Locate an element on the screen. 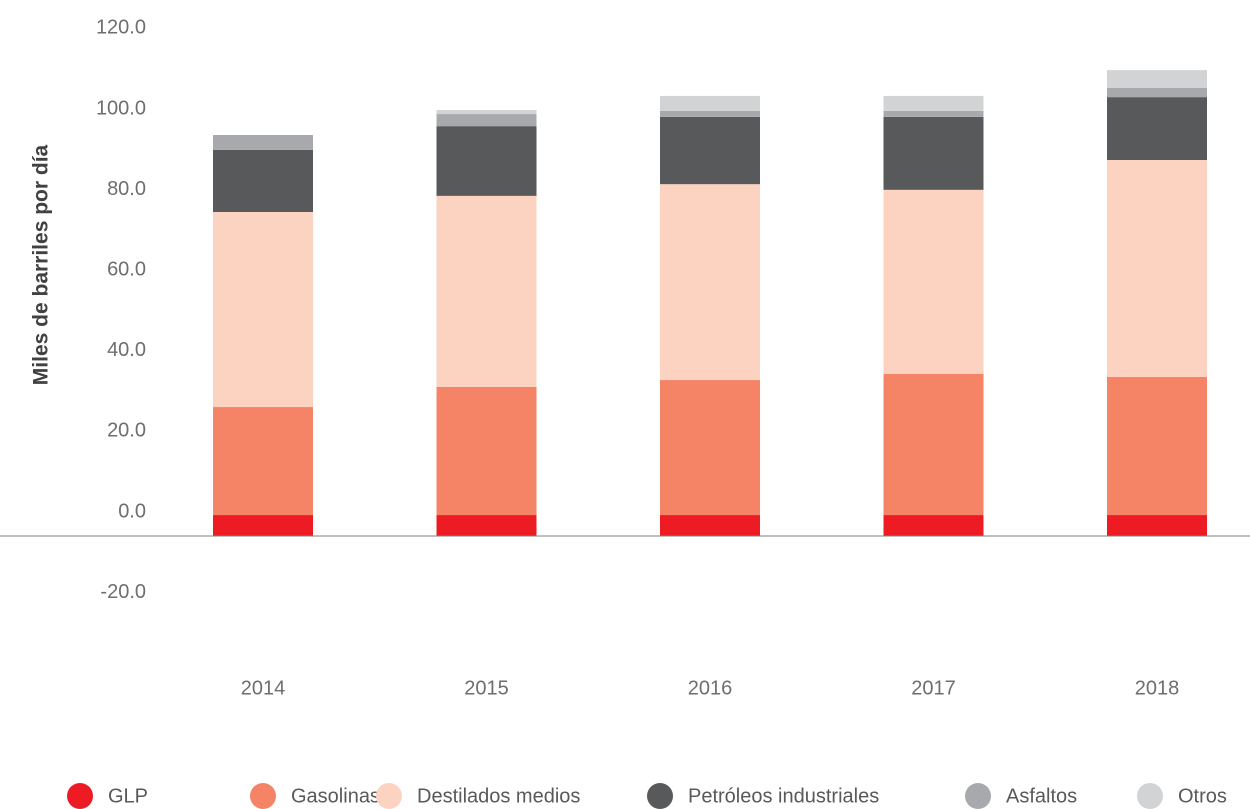  x-tick-label: 2016 is located at coordinates (710, 688).